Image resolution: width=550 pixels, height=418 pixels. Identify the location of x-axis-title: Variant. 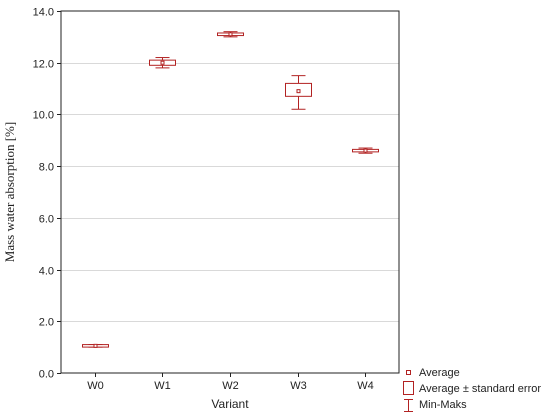
(230, 404).